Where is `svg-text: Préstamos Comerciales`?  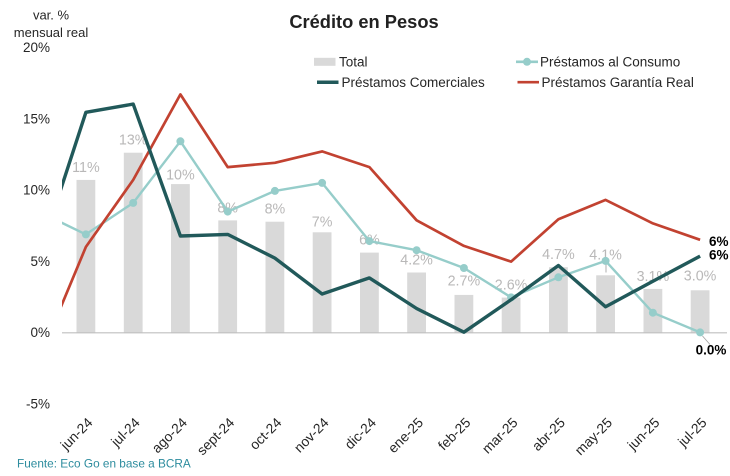
svg-text: Préstamos Comerciales is located at coordinates (414, 82).